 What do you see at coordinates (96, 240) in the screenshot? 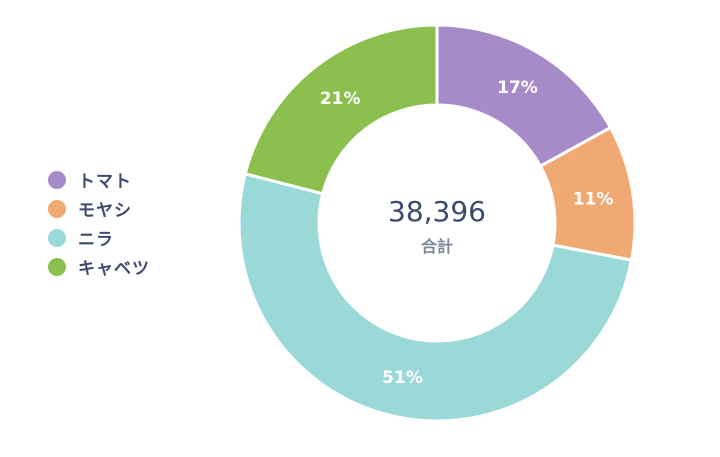
I see `legend-label-nira: ニラ` at bounding box center [96, 240].